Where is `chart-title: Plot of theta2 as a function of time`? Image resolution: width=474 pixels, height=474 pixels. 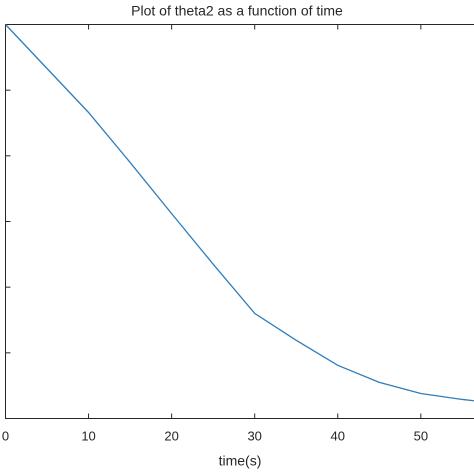
chart-title: Plot of theta2 as a function of time is located at coordinates (237, 11).